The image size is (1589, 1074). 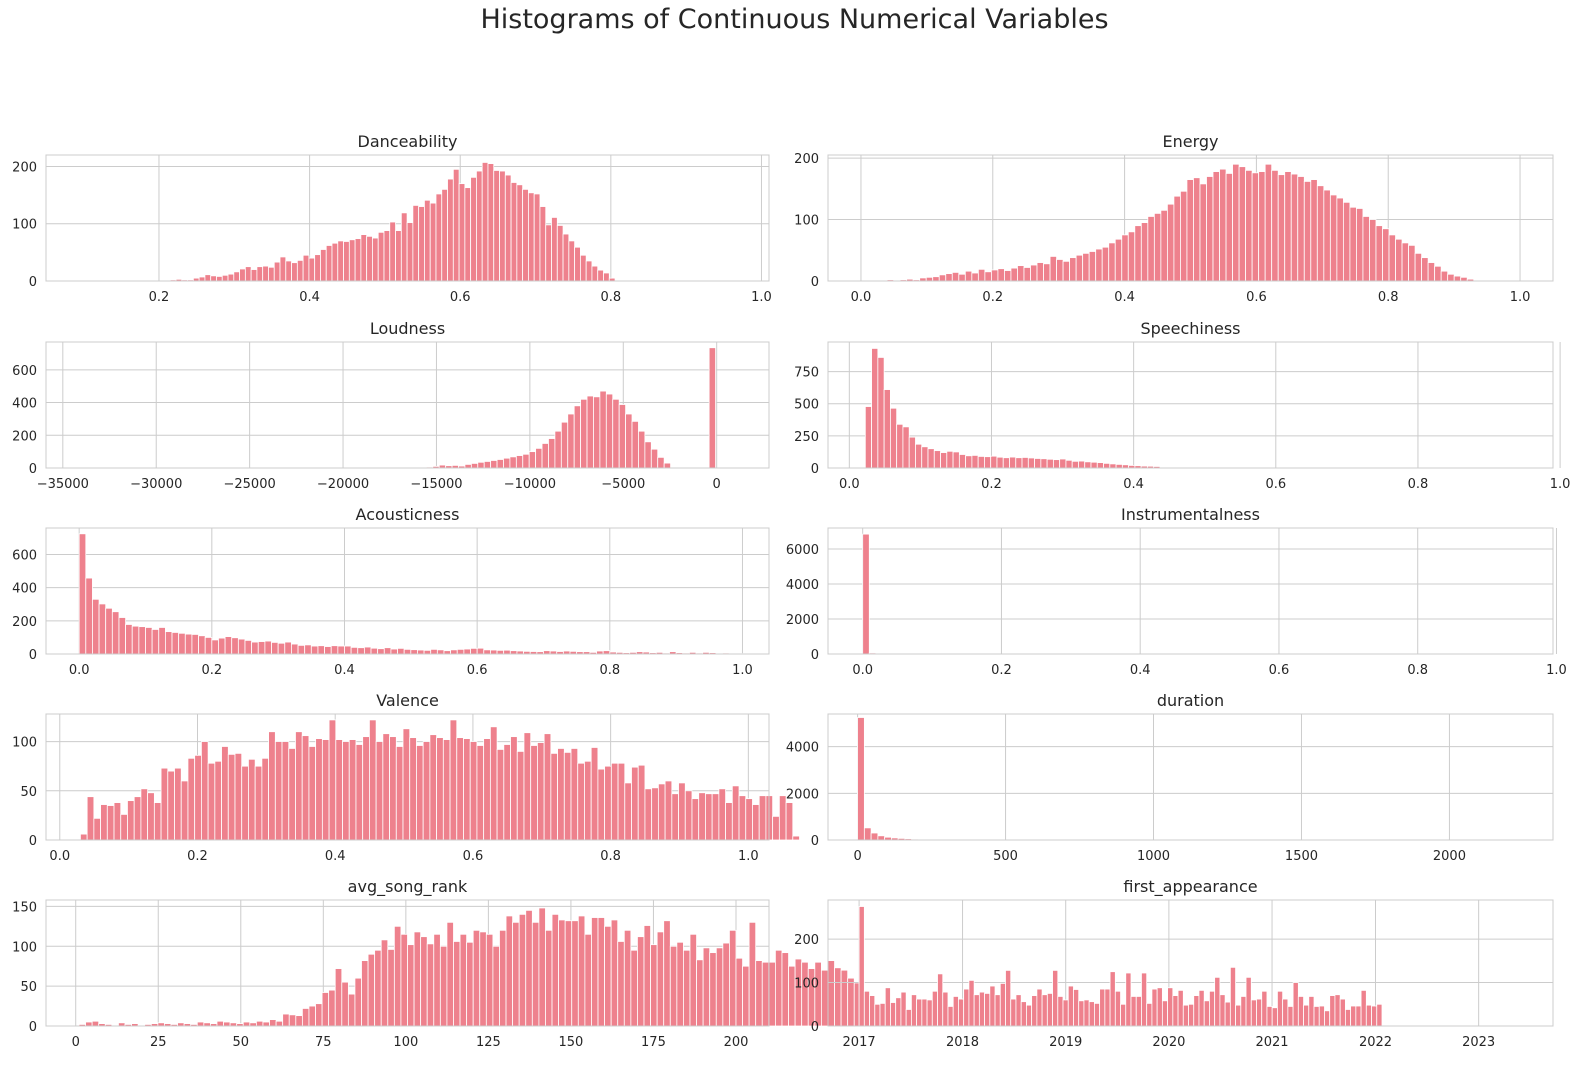 What do you see at coordinates (815, 469) in the screenshot?
I see `y-tick-label: 0` at bounding box center [815, 469].